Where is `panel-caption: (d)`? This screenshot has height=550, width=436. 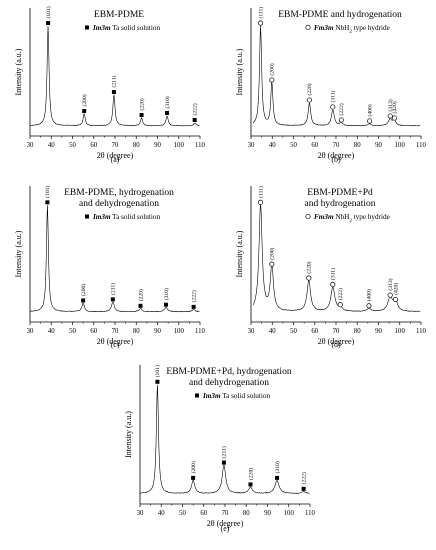
panel-caption: (d) is located at coordinates (336, 344).